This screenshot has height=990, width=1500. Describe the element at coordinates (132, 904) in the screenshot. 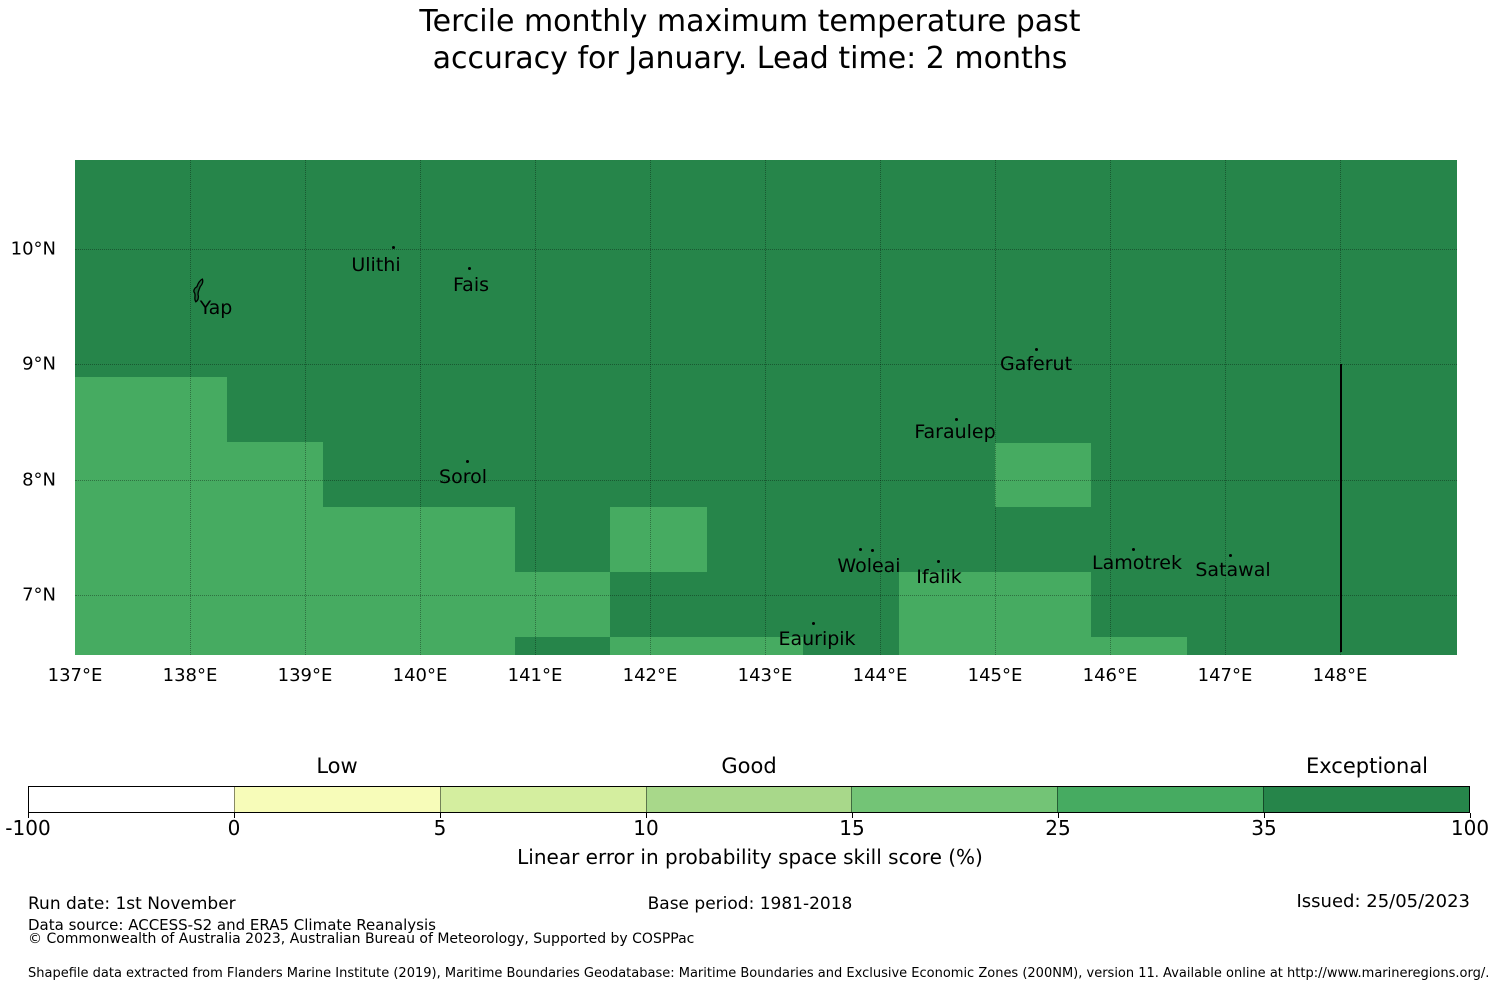

I see `footer-run-date: Run date: 1st November` at that location.